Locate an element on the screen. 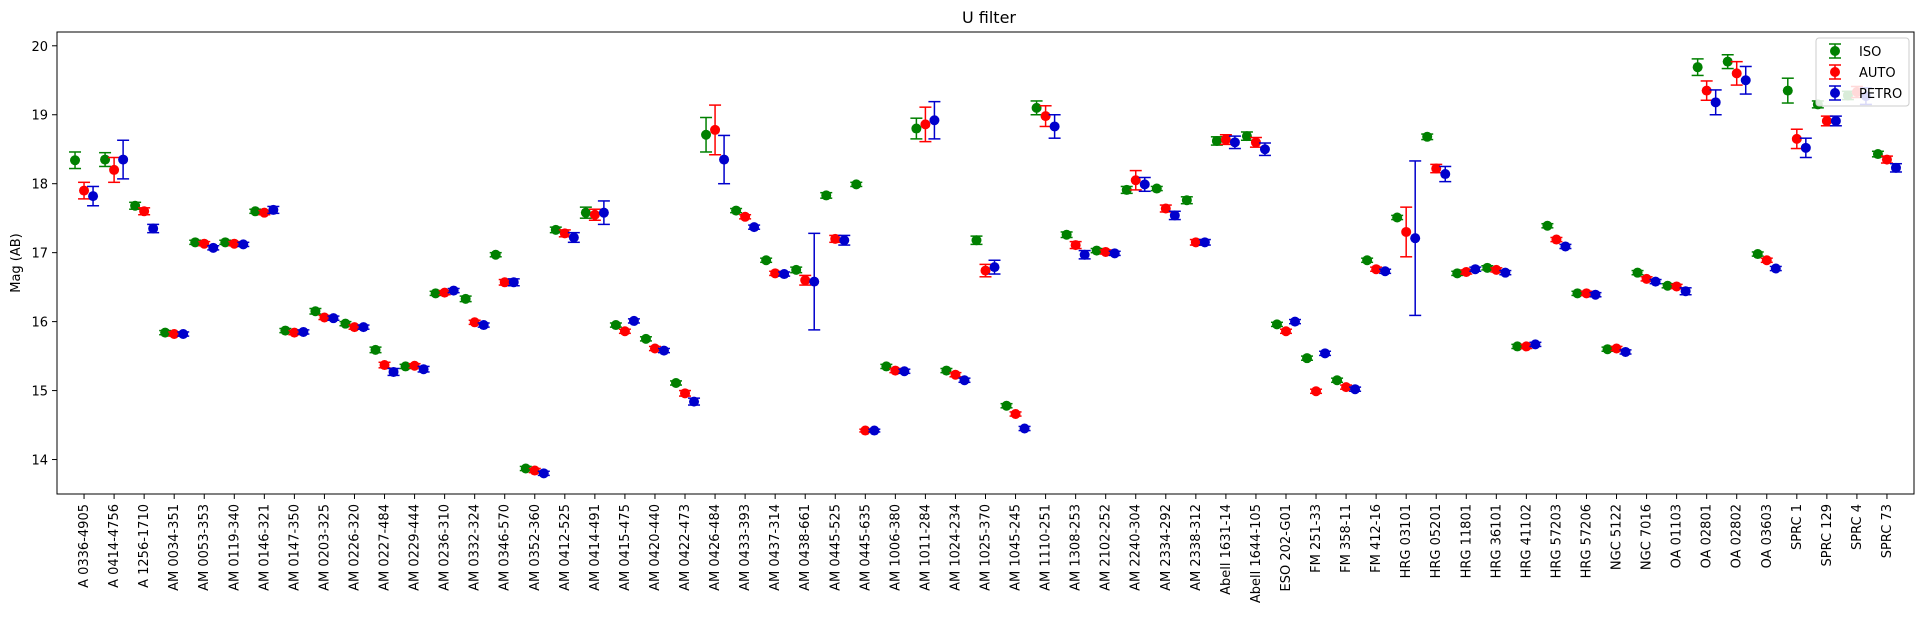  legend-item-iso: ISO is located at coordinates (1855, 51).